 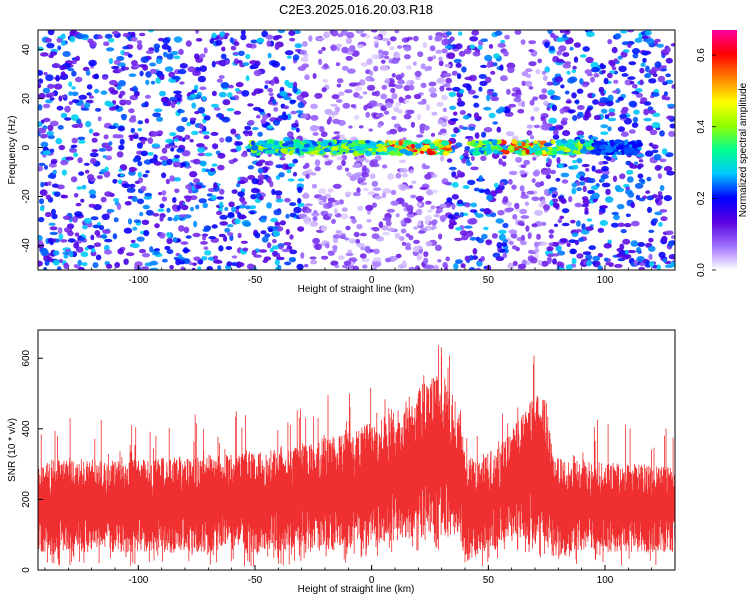 I want to click on snr-y-tick-label: 200, so click(x=26, y=499).